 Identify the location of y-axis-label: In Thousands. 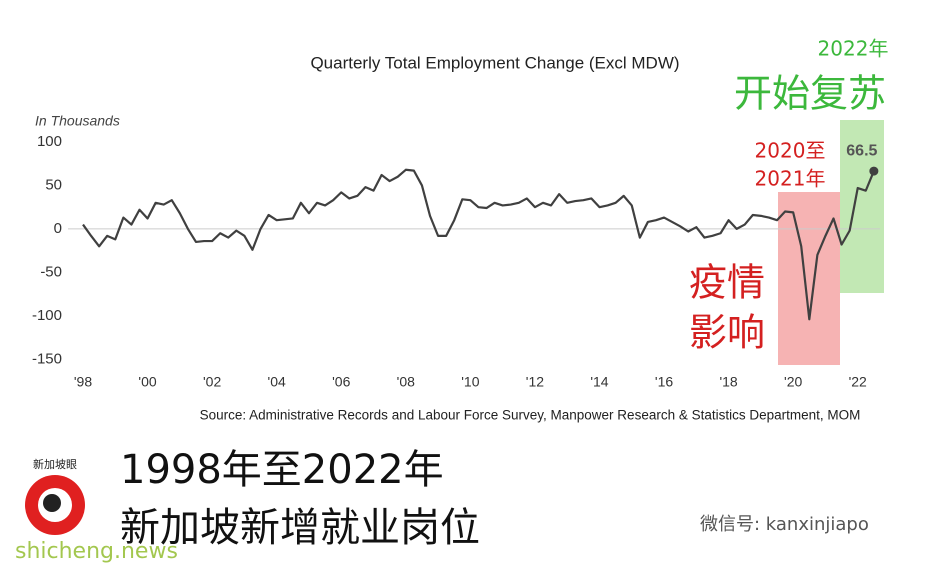
(77, 121).